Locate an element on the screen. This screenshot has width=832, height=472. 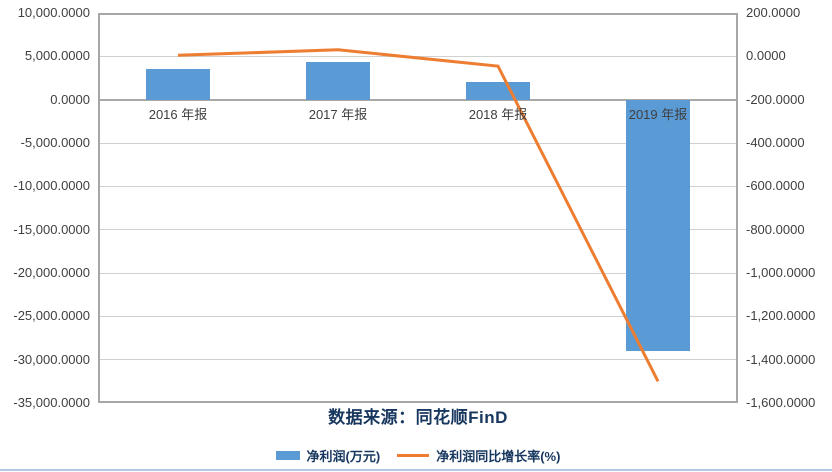
bar-2019 is located at coordinates (658, 225).